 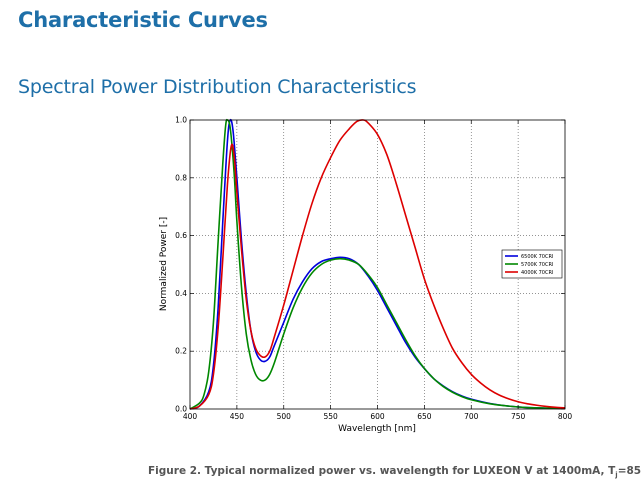 I want to click on x-tick-label: 400, so click(x=190, y=416).